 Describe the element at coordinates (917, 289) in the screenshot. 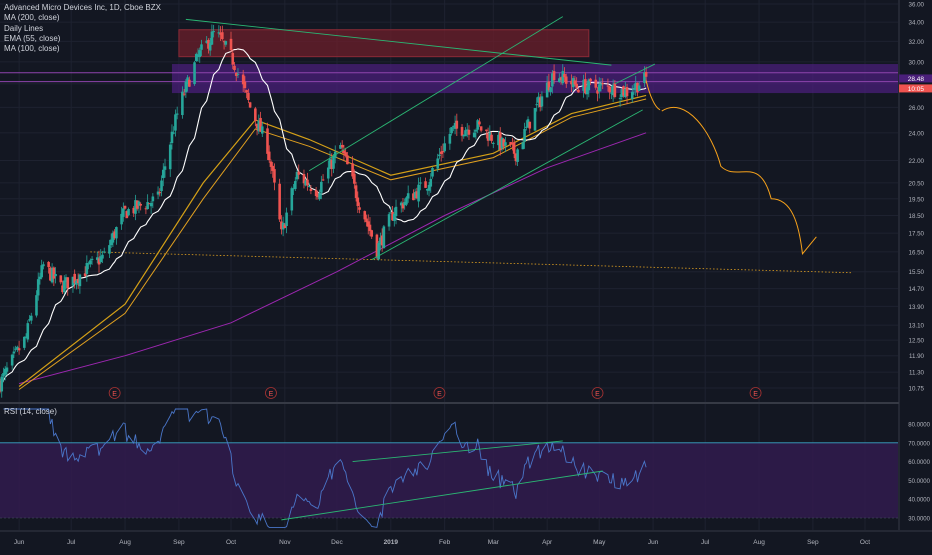

I see `price-tick-label: 14.70` at that location.